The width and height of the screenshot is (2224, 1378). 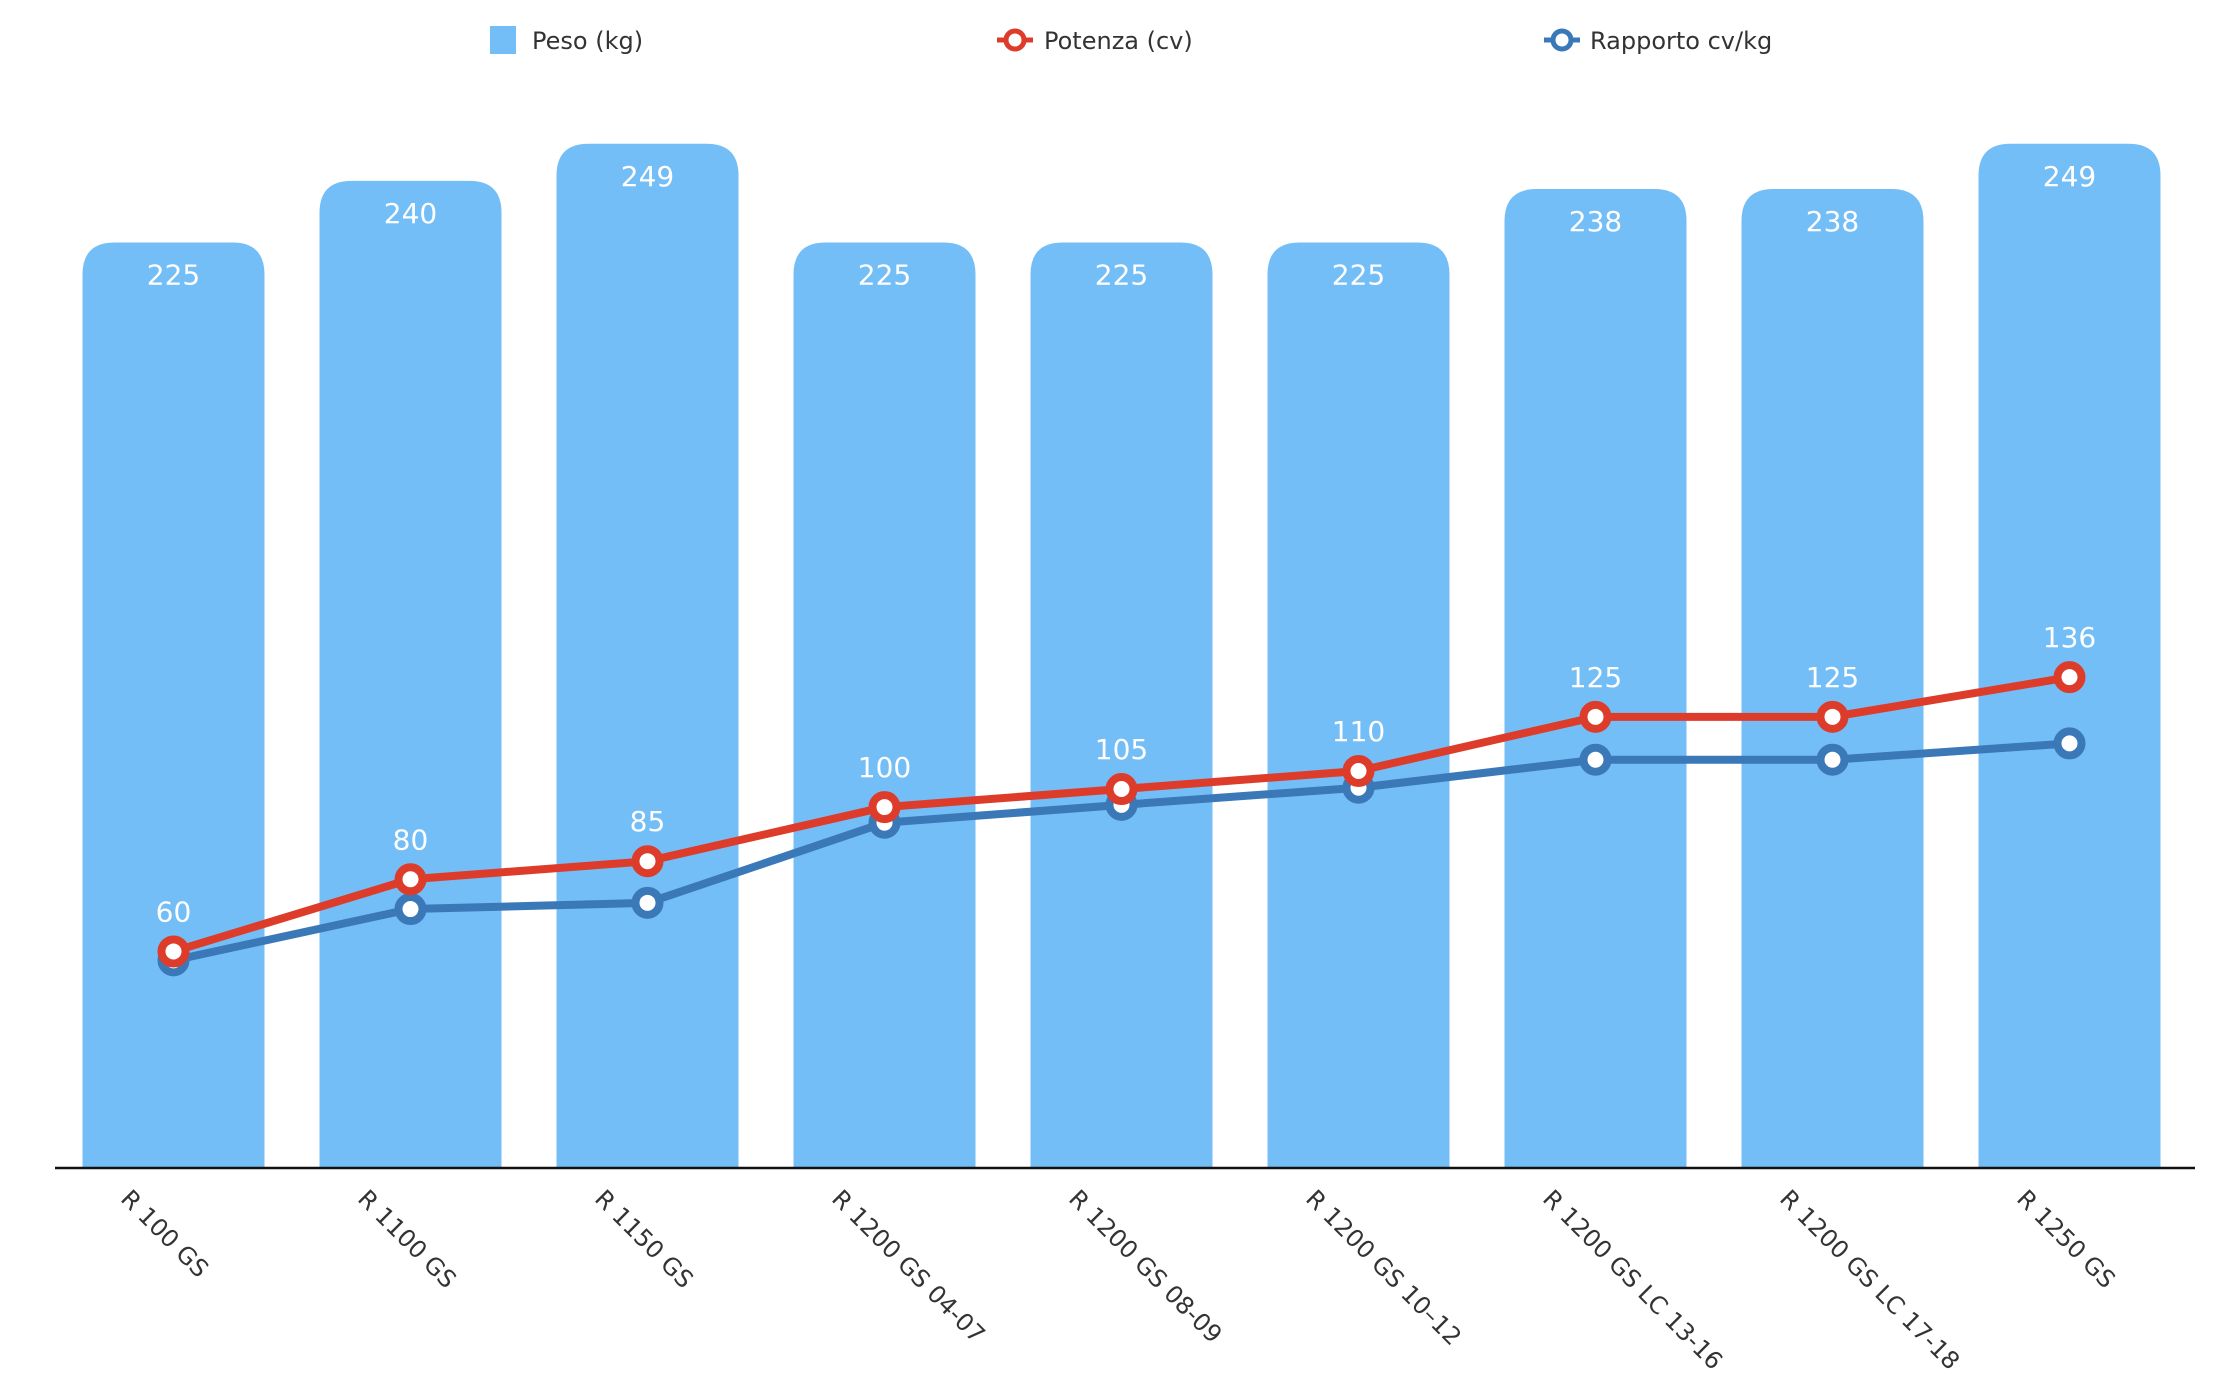 I want to click on potenza-value-label-2: 80, so click(x=411, y=839).